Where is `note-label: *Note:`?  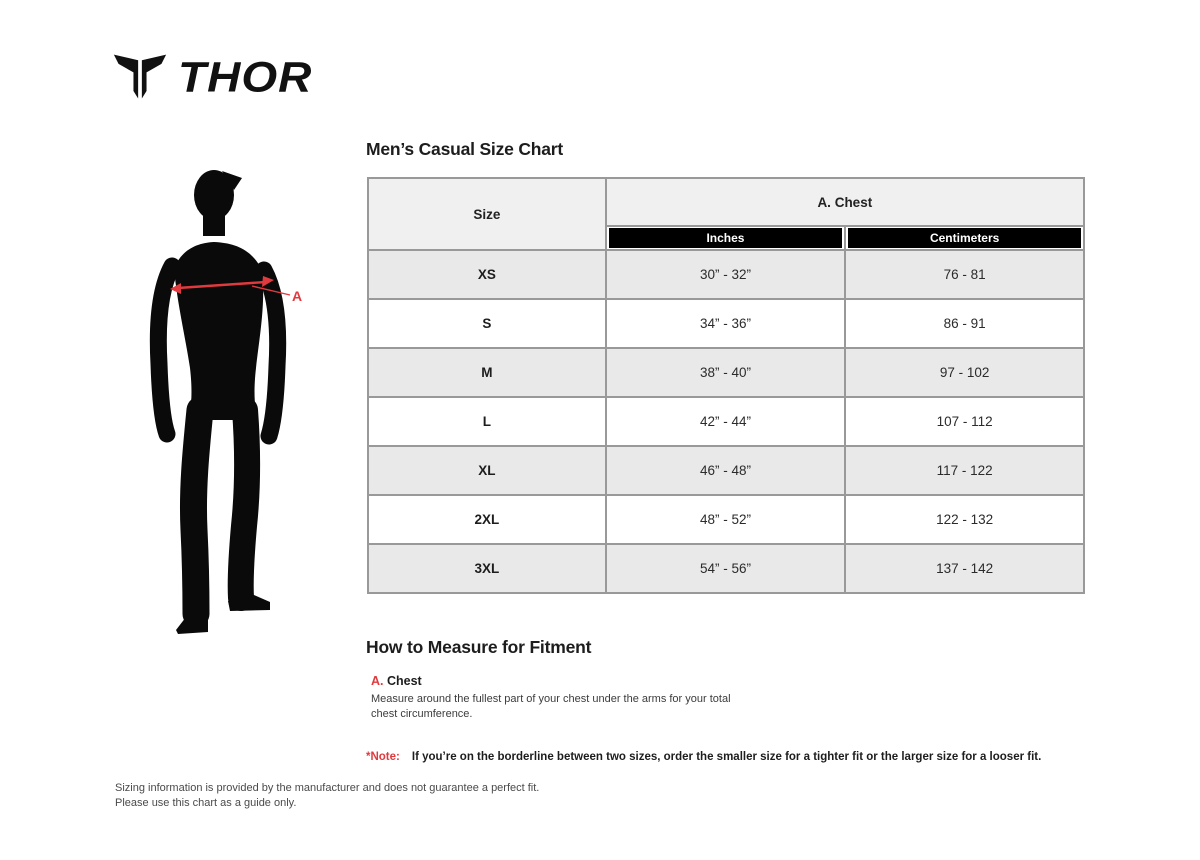
note-label: *Note: is located at coordinates (383, 757).